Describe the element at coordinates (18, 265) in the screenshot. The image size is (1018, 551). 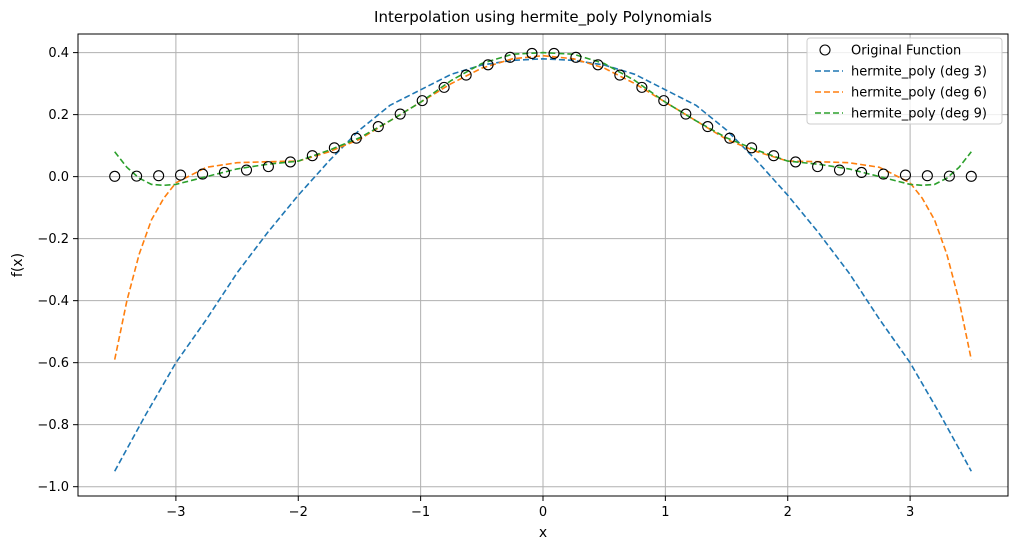
I see `y-axis-label: f(x)` at that location.